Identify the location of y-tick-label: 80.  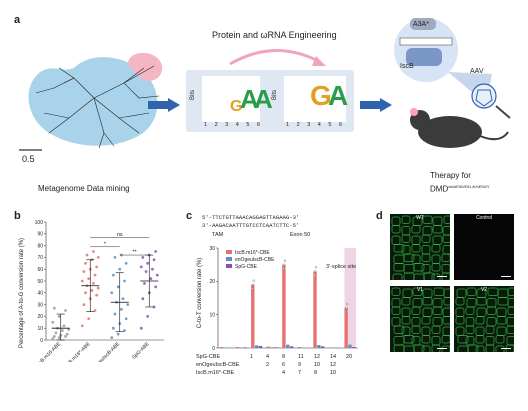
(40, 246).